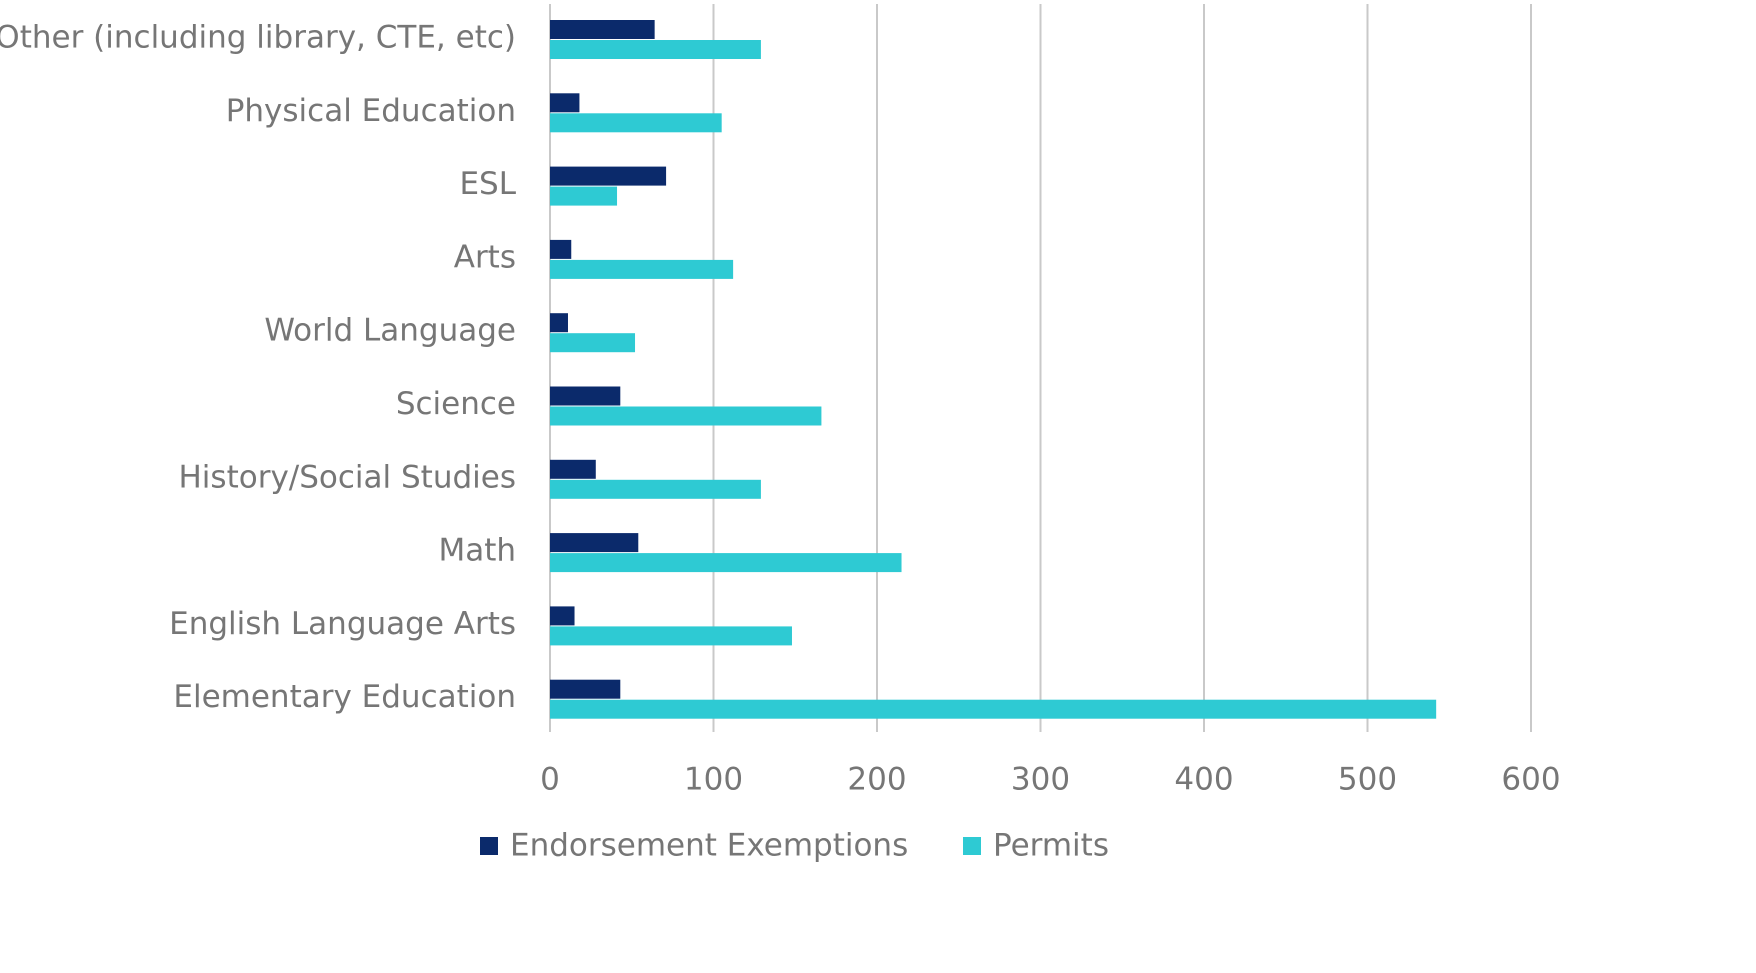 The width and height of the screenshot is (1756, 973). Describe the element at coordinates (1051, 846) in the screenshot. I see `legend-label: Permits` at that location.